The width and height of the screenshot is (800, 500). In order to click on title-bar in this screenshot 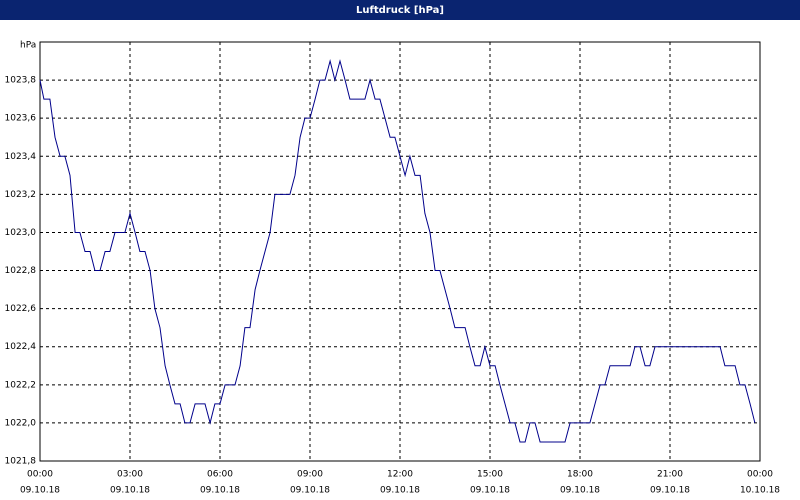, I will do `click(400, 10)`.